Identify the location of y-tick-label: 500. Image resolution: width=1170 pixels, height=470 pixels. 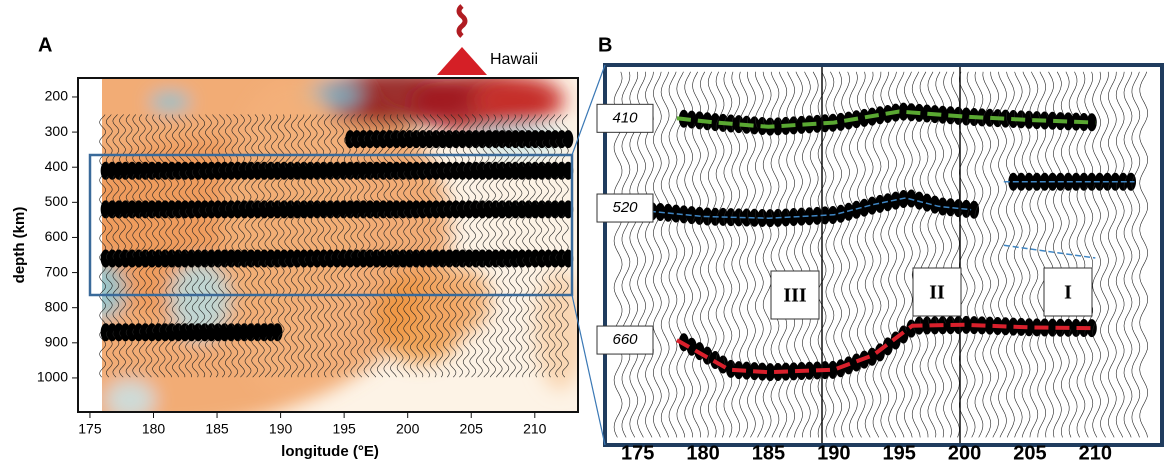
(57, 201).